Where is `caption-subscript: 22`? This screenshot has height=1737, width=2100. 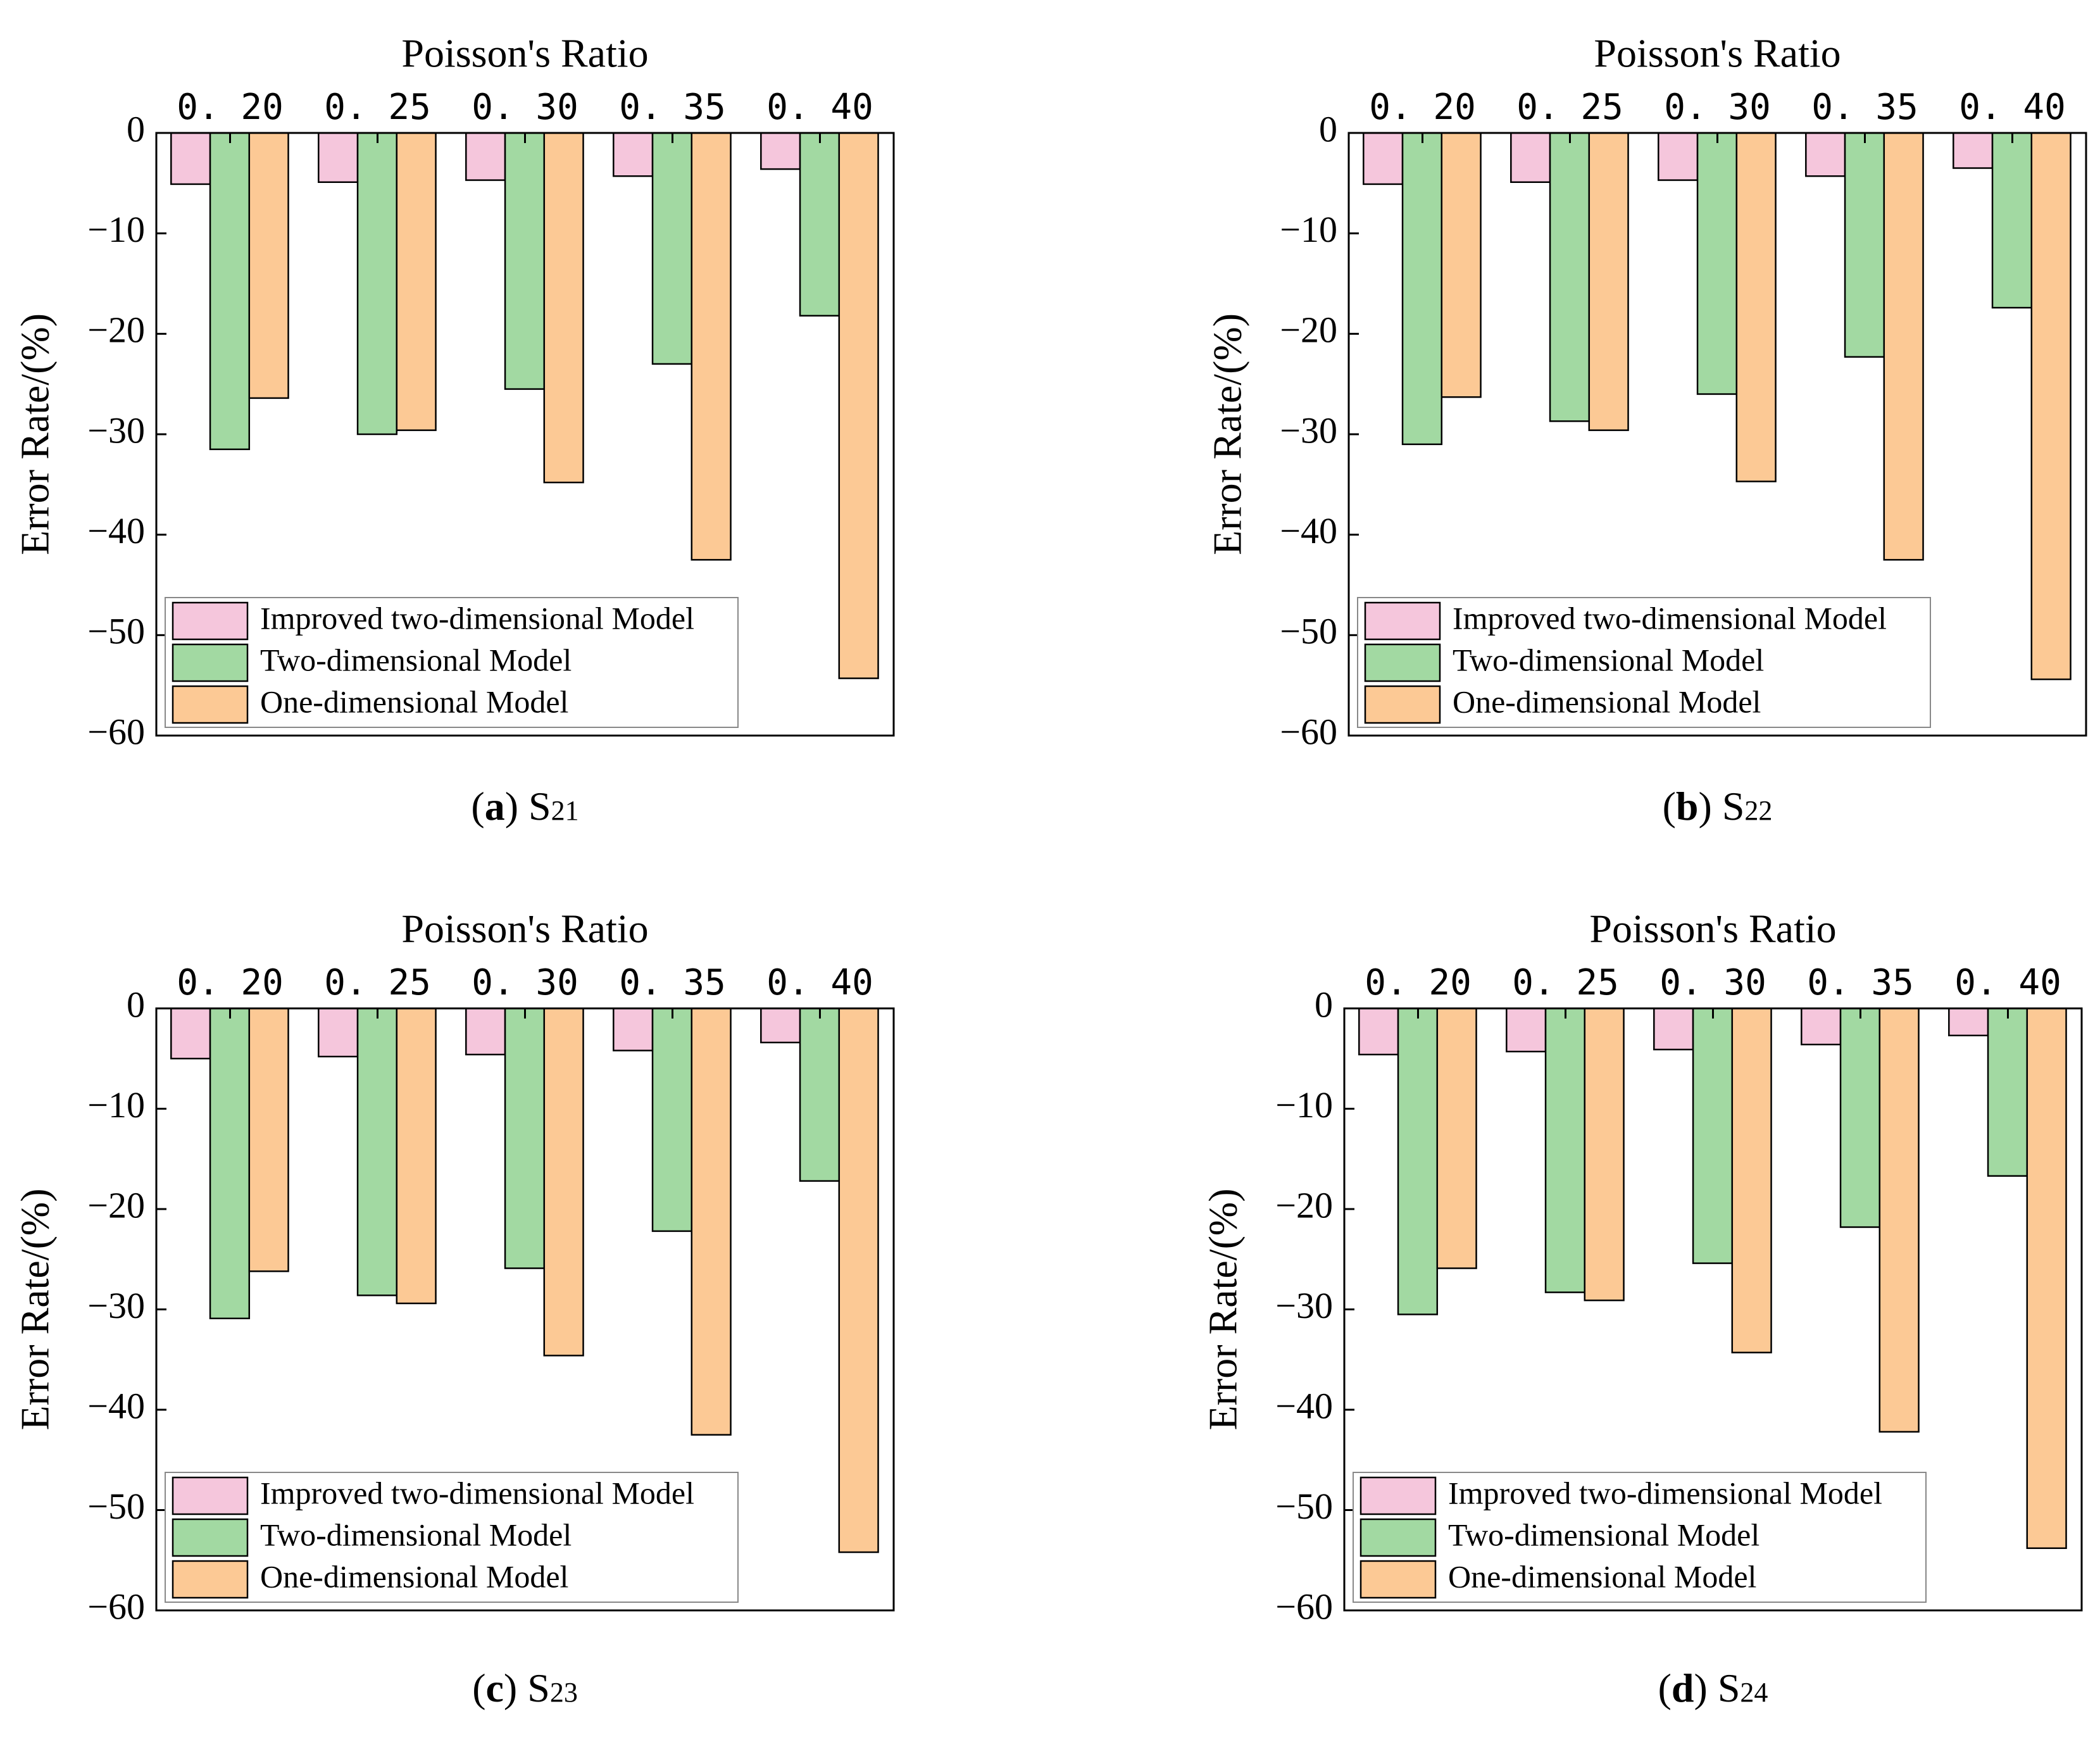
caption-subscript: 22 is located at coordinates (1758, 811).